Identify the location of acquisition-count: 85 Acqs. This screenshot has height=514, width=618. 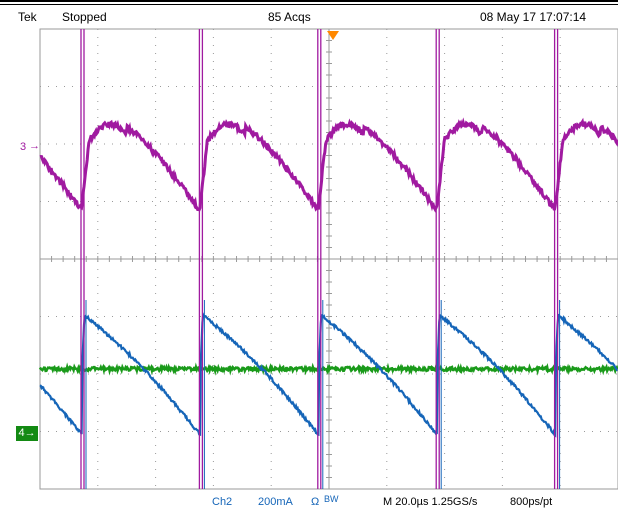
(289, 17).